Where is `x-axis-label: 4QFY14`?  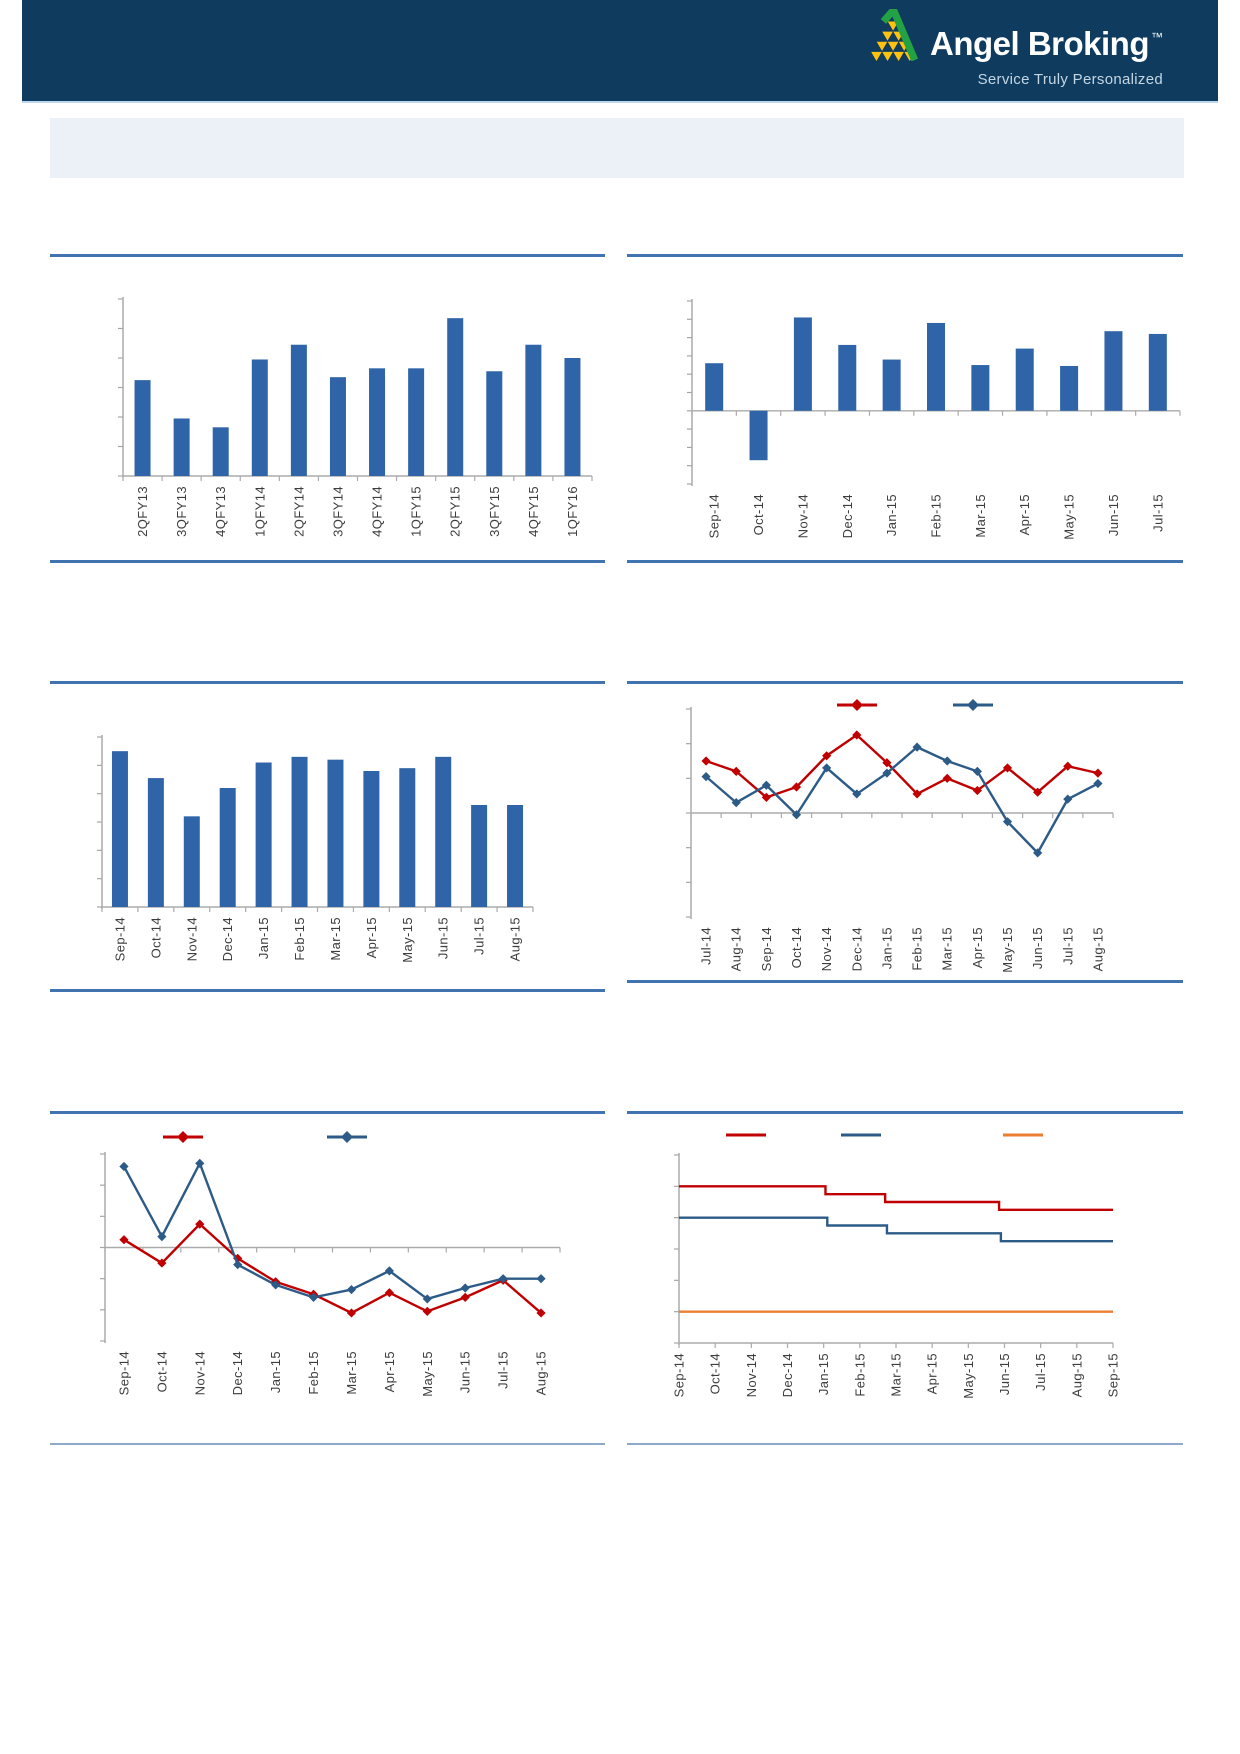
x-axis-label: 4QFY14 is located at coordinates (377, 511).